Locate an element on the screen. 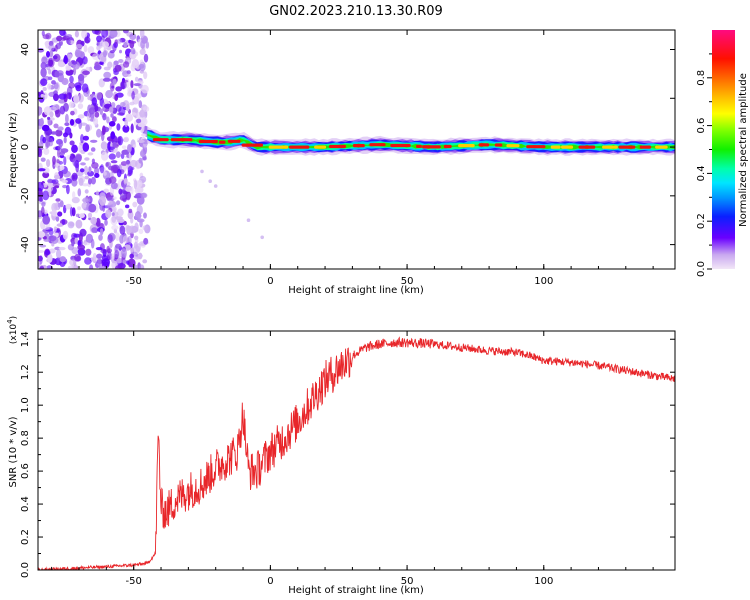 This screenshot has height=600, width=750. spectrogram-ytick-label: -40 is located at coordinates (25, 244).